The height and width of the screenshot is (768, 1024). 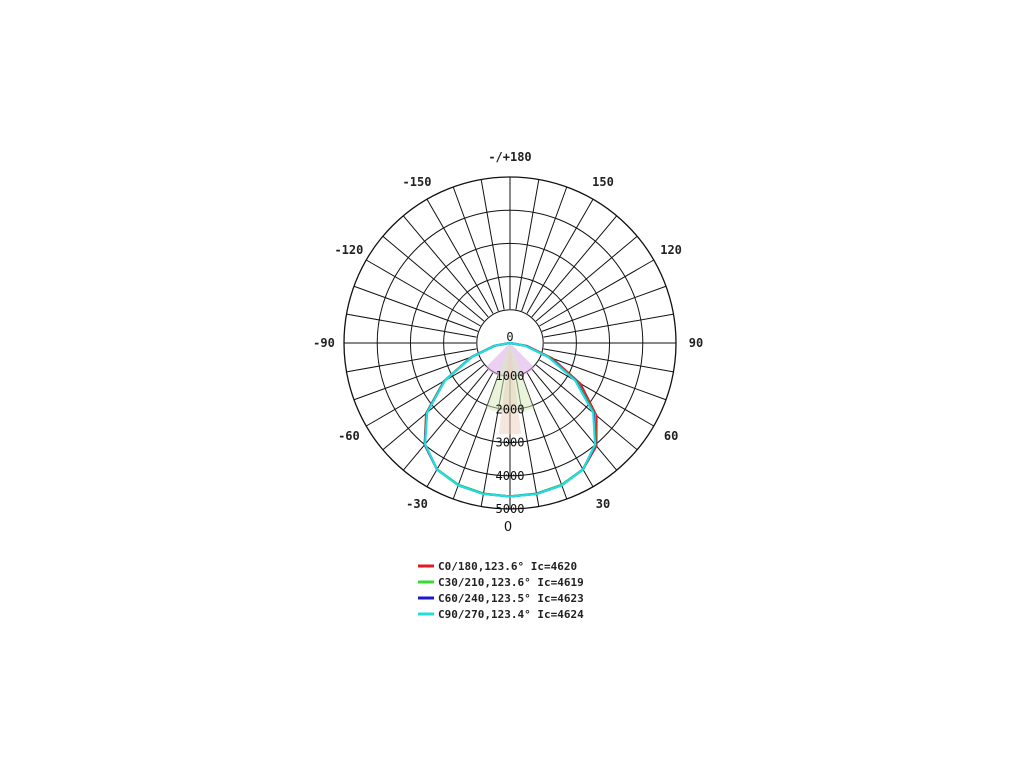 What do you see at coordinates (509, 157) in the screenshot?
I see `angle-label: -/+180` at bounding box center [509, 157].